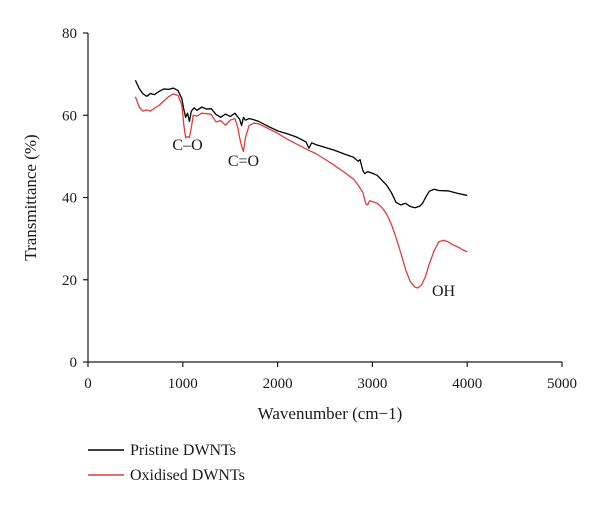  What do you see at coordinates (187, 145) in the screenshot?
I see `peak-annotation: C–O` at bounding box center [187, 145].